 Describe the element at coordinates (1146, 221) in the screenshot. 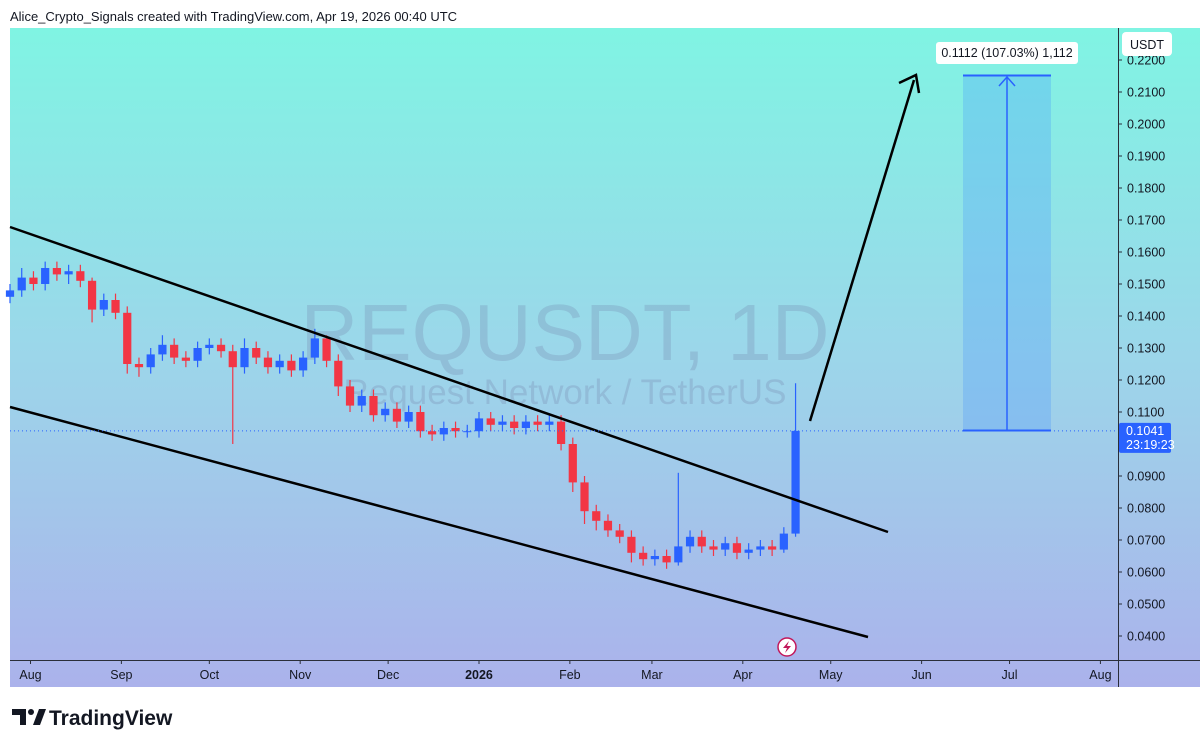

I see `y-tick-label: 0.1700` at that location.